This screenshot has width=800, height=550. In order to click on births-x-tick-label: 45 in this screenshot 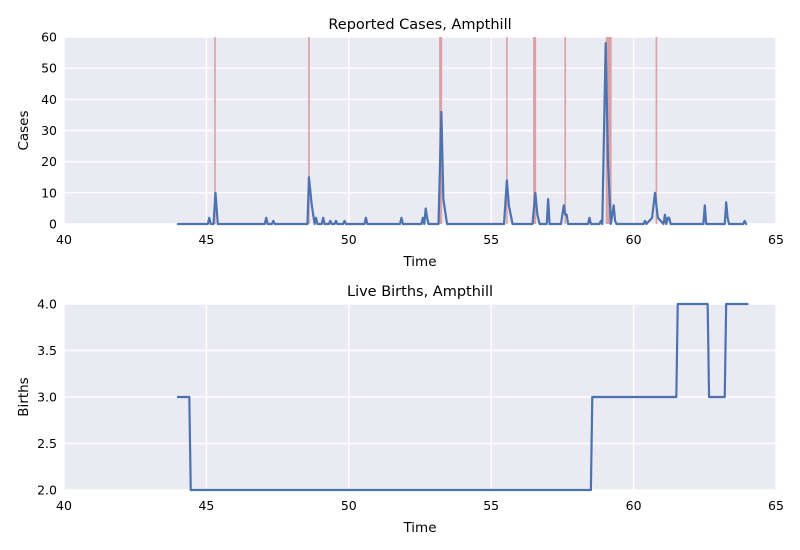, I will do `click(206, 505)`.